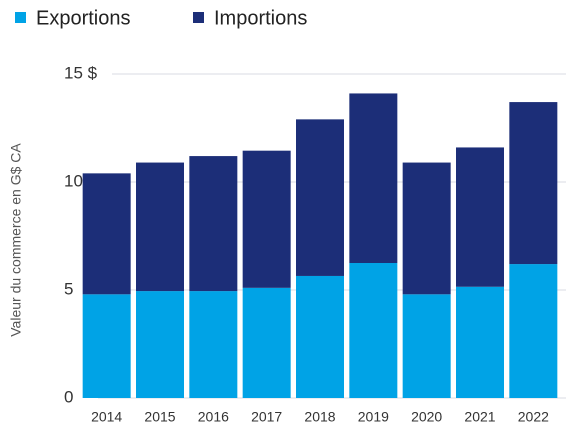  What do you see at coordinates (426, 417) in the screenshot?
I see `x-tick-label: 2020` at bounding box center [426, 417].